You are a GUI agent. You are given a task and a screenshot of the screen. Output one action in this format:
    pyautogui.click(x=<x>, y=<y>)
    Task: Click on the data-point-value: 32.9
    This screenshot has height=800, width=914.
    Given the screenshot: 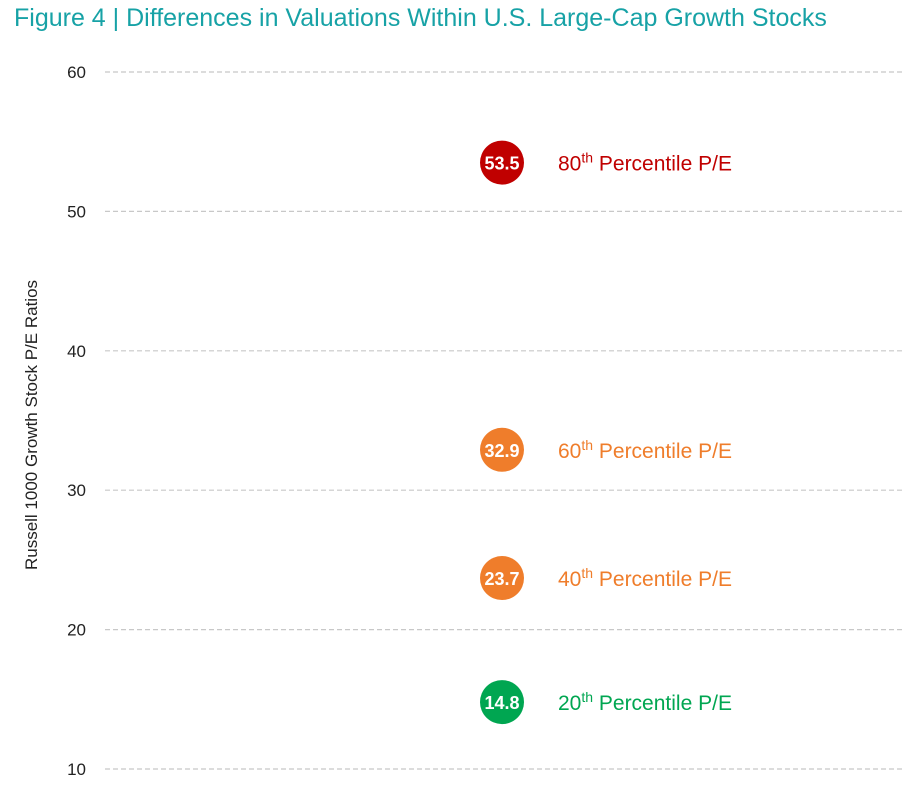 What is the action you would take?
    pyautogui.click(x=501, y=451)
    